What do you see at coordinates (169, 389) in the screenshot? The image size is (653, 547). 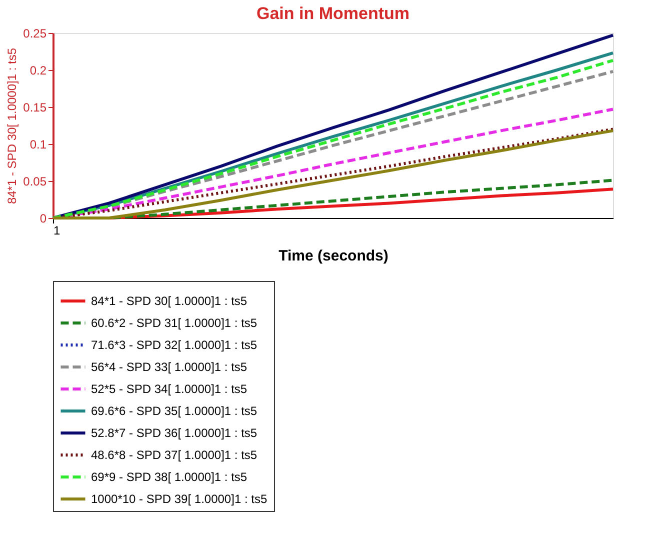 I see `legend-label: 52*5 - SPD 34[ 1.0000]1 : ts5` at bounding box center [169, 389].